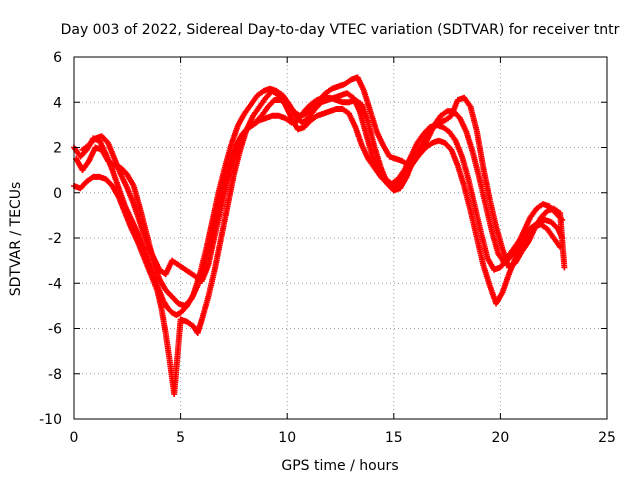  Describe the element at coordinates (180, 438) in the screenshot. I see `x-tick-label: 5` at that location.